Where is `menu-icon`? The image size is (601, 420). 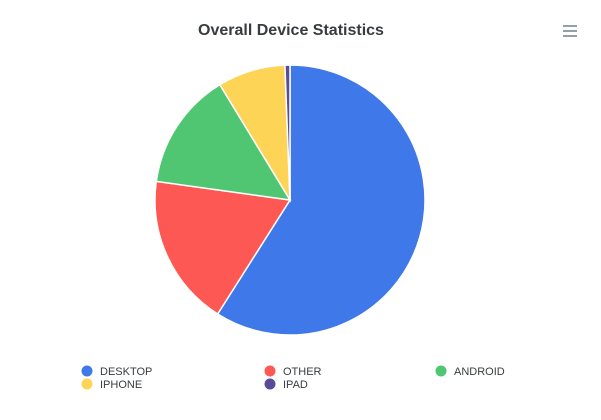 menu-icon is located at coordinates (570, 31).